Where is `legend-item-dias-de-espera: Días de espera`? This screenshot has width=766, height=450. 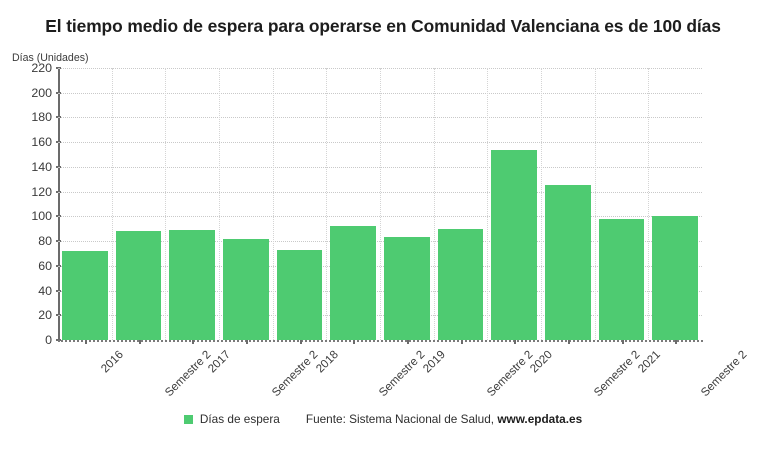
legend-item-dias-de-espera: Días de espera is located at coordinates (231, 419).